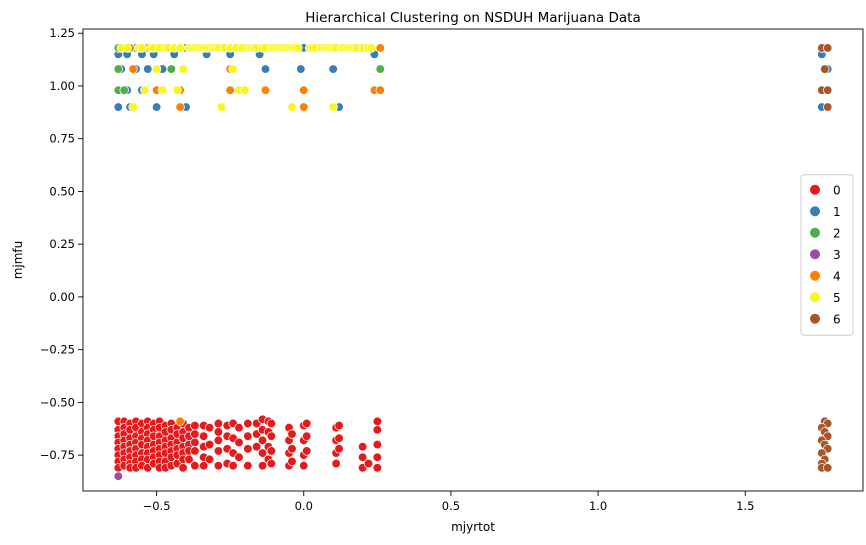  Describe the element at coordinates (18, 260) in the screenshot. I see `y-axis-label: mjmfu` at that location.